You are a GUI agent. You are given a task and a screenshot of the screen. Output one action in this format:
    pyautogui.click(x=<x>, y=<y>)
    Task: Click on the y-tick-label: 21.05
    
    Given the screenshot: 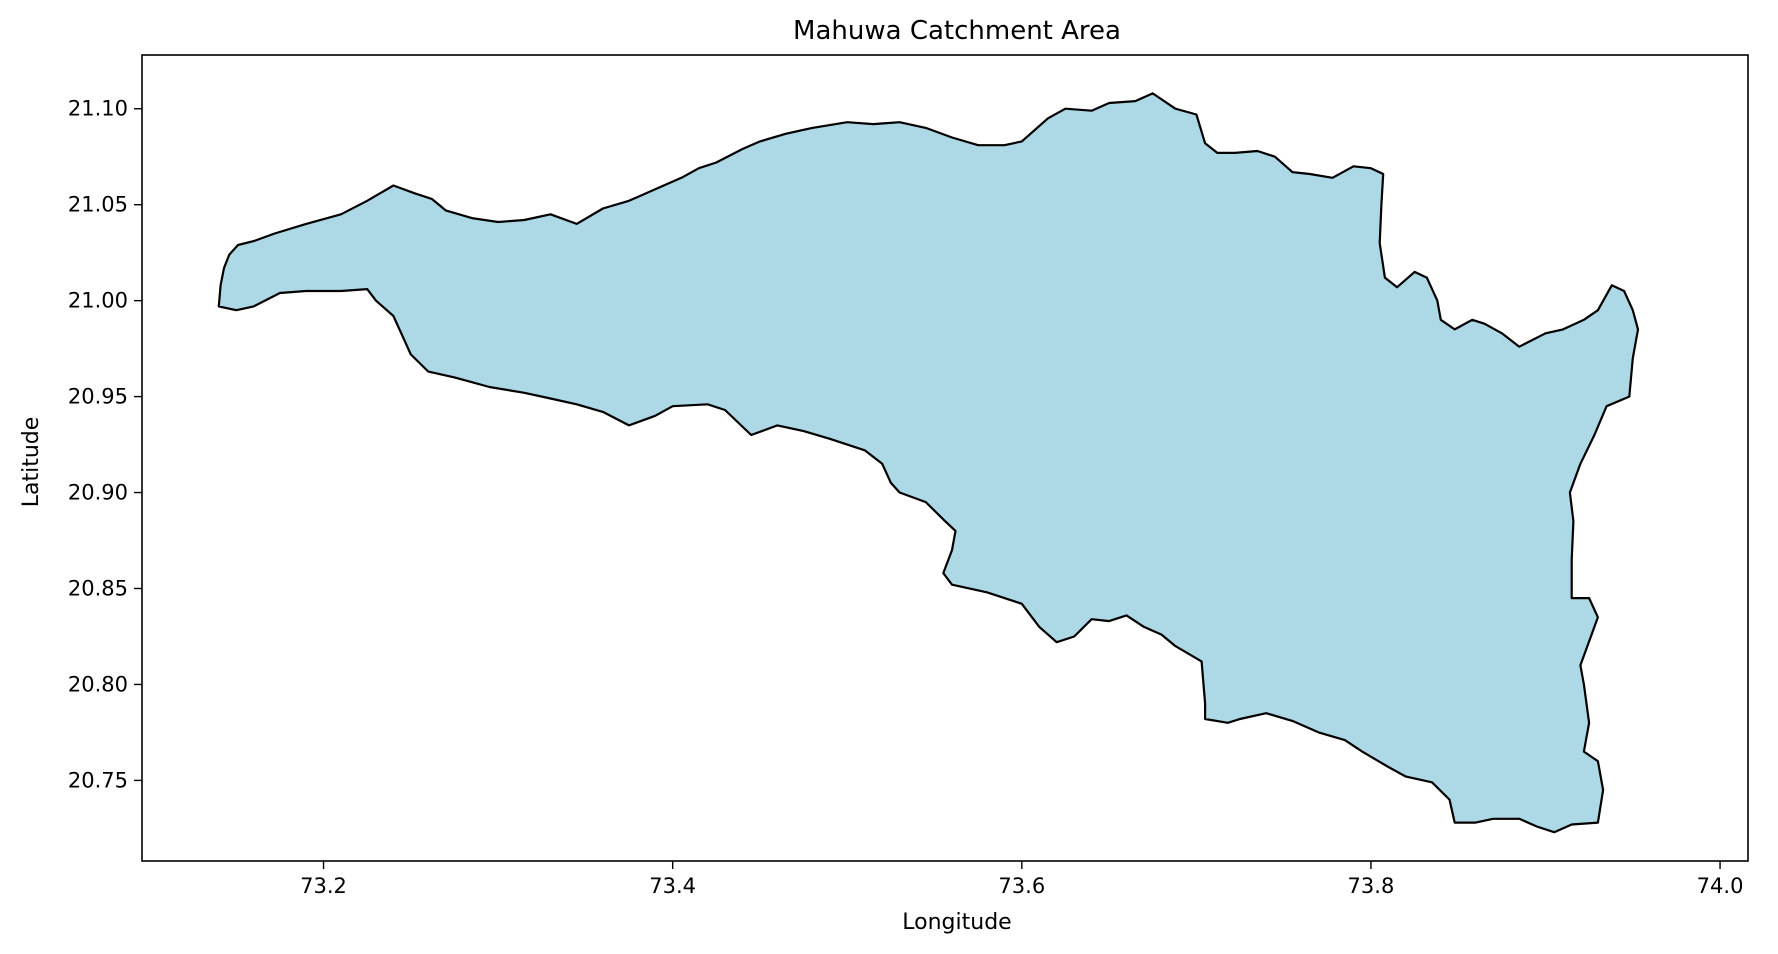 What is the action you would take?
    pyautogui.click(x=98, y=205)
    